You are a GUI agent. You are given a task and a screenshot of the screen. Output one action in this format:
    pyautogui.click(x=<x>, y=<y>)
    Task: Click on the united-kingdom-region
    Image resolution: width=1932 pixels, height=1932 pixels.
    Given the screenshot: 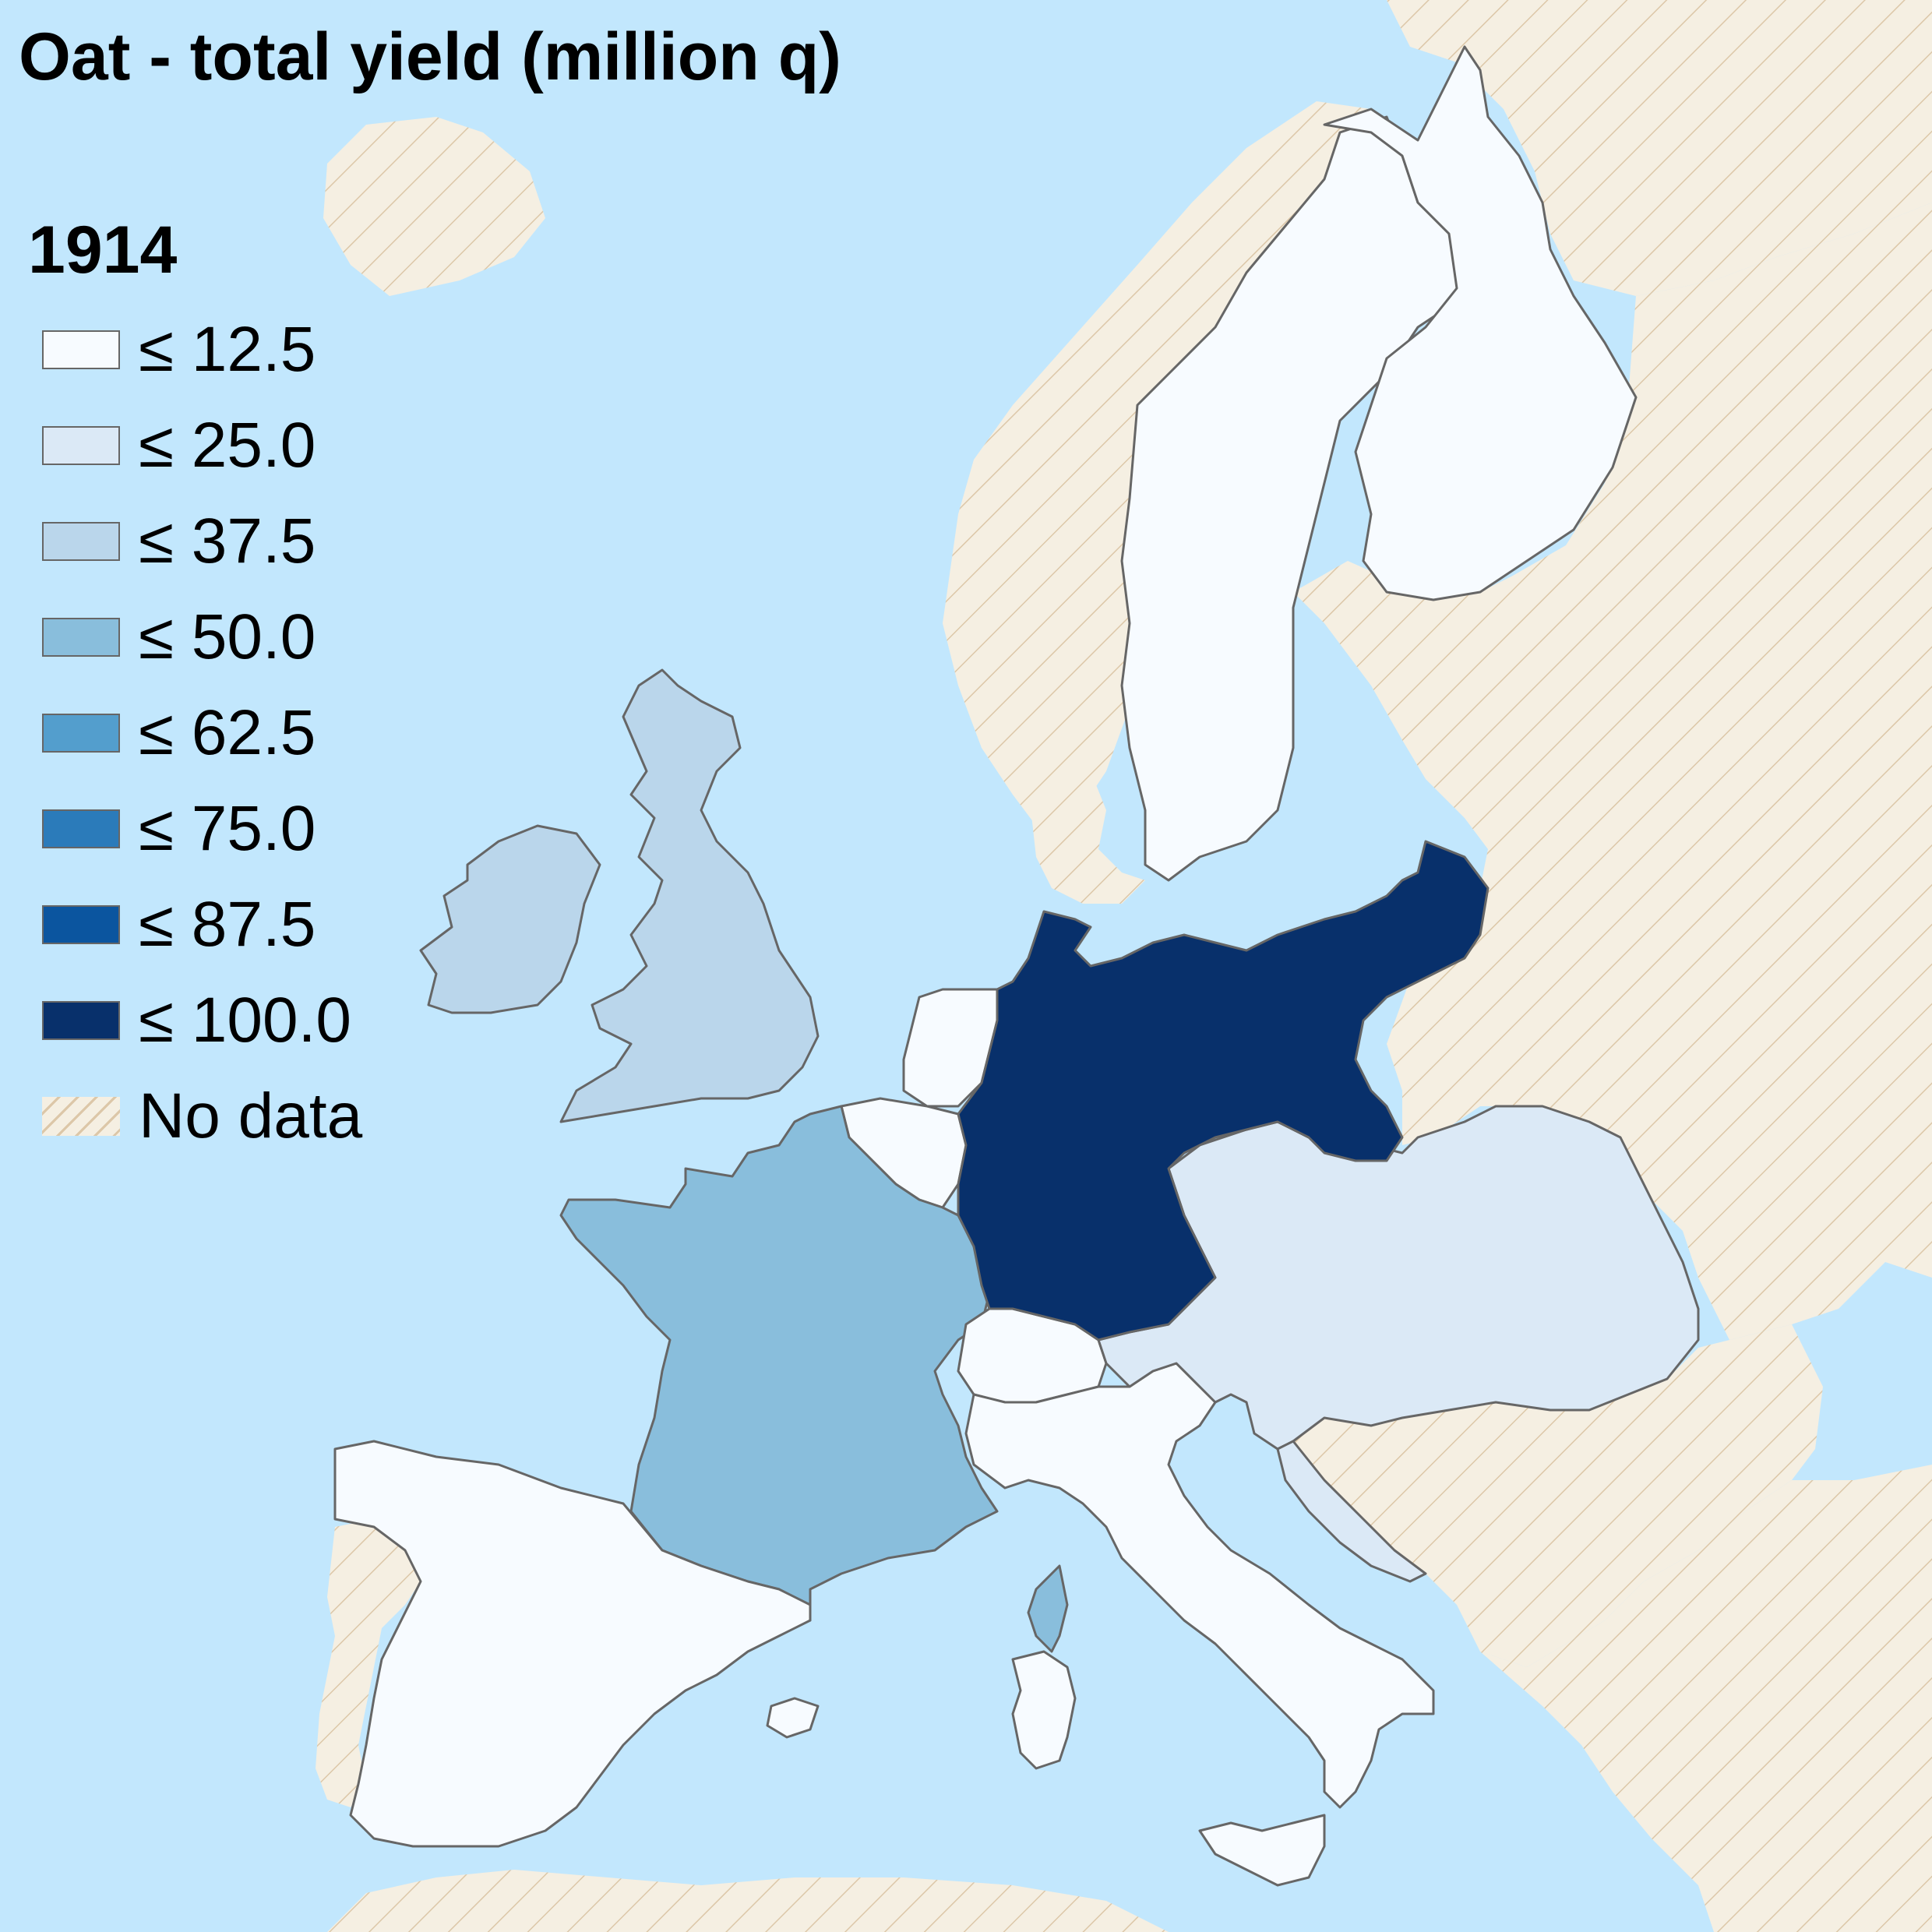 What is the action you would take?
    pyautogui.click(x=690, y=896)
    